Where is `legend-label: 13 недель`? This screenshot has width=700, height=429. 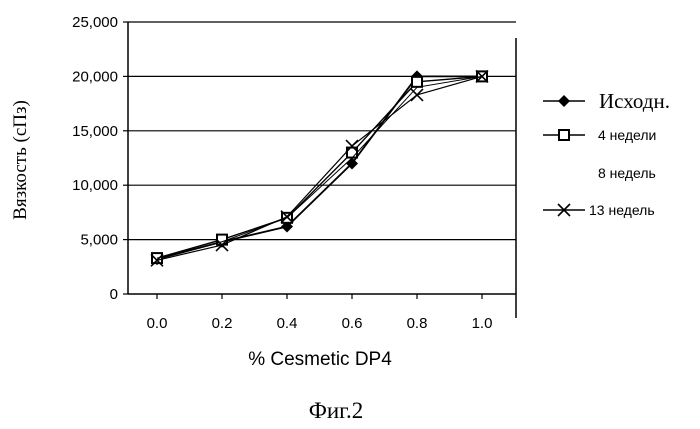
legend-label: 13 недель is located at coordinates (622, 210).